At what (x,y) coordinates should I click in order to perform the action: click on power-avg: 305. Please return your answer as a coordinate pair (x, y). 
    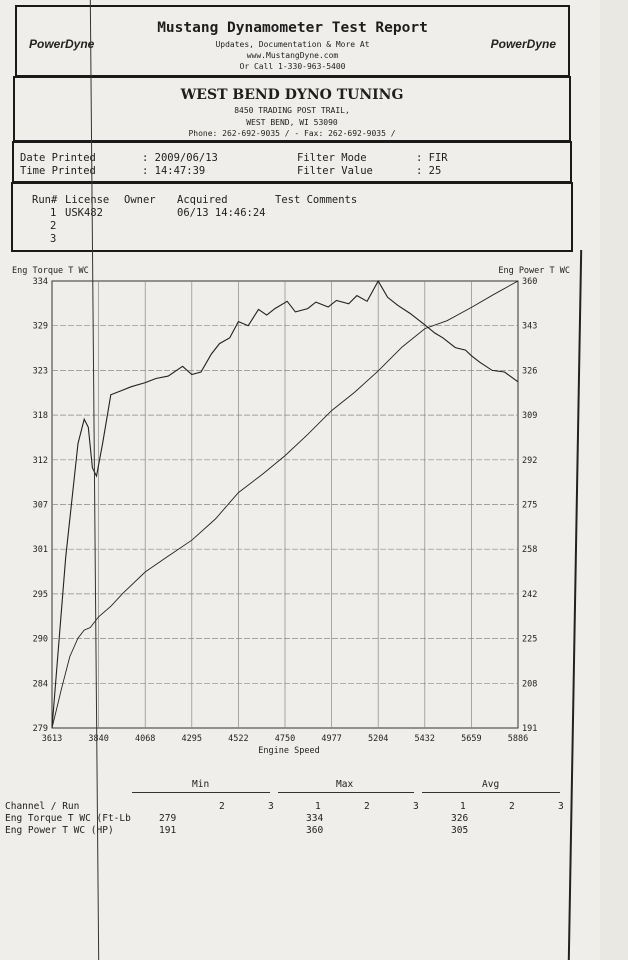
    Looking at the image, I should click on (460, 830).